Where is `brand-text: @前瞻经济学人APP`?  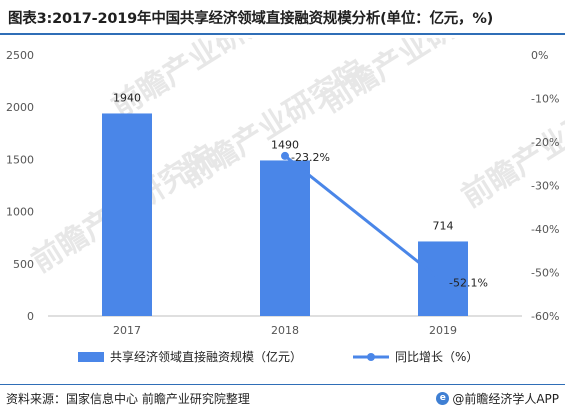 brand-text: @前瞻经济学人APP is located at coordinates (505, 399).